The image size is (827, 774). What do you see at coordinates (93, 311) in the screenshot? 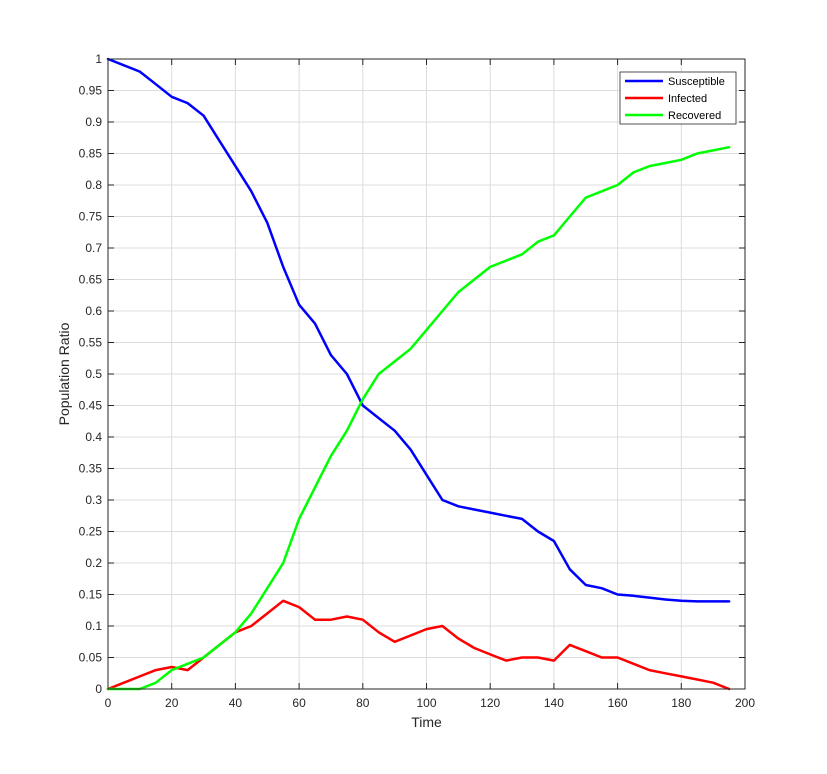
I see `y-tick-label: 0.6` at bounding box center [93, 311].